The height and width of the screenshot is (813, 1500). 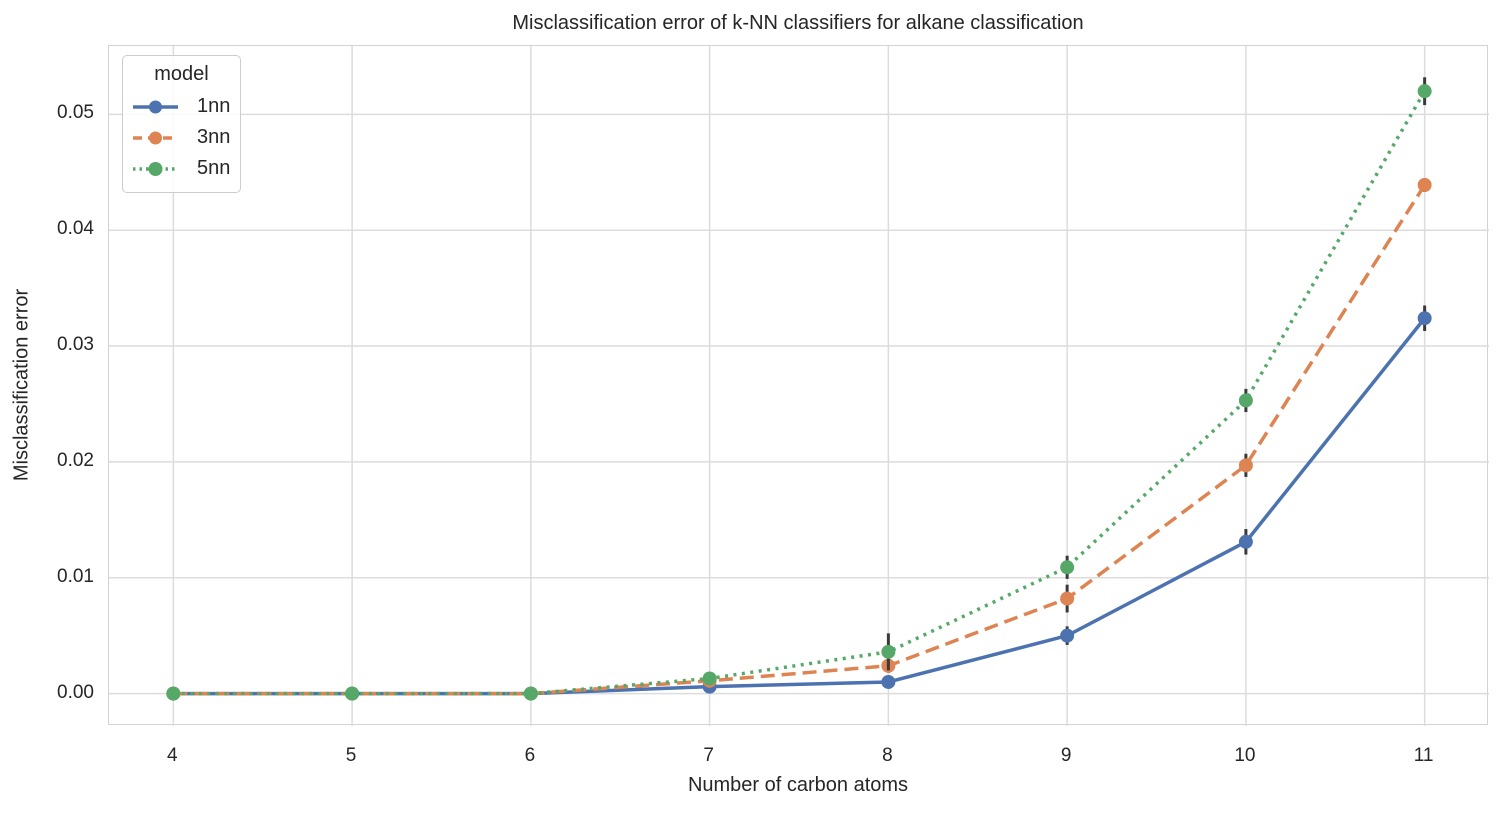 I want to click on legend-entry-3nn: 3nn, so click(x=181, y=137).